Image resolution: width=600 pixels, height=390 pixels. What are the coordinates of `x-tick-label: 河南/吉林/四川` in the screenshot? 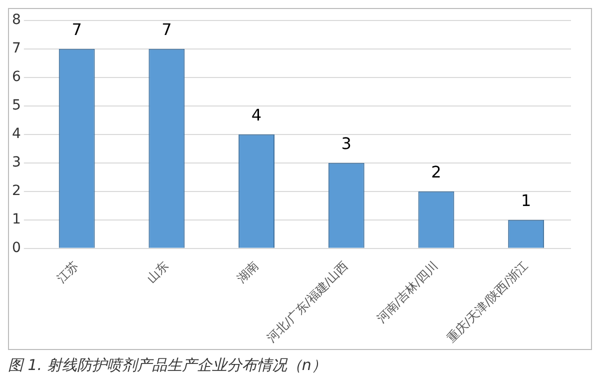 It's located at (407, 292).